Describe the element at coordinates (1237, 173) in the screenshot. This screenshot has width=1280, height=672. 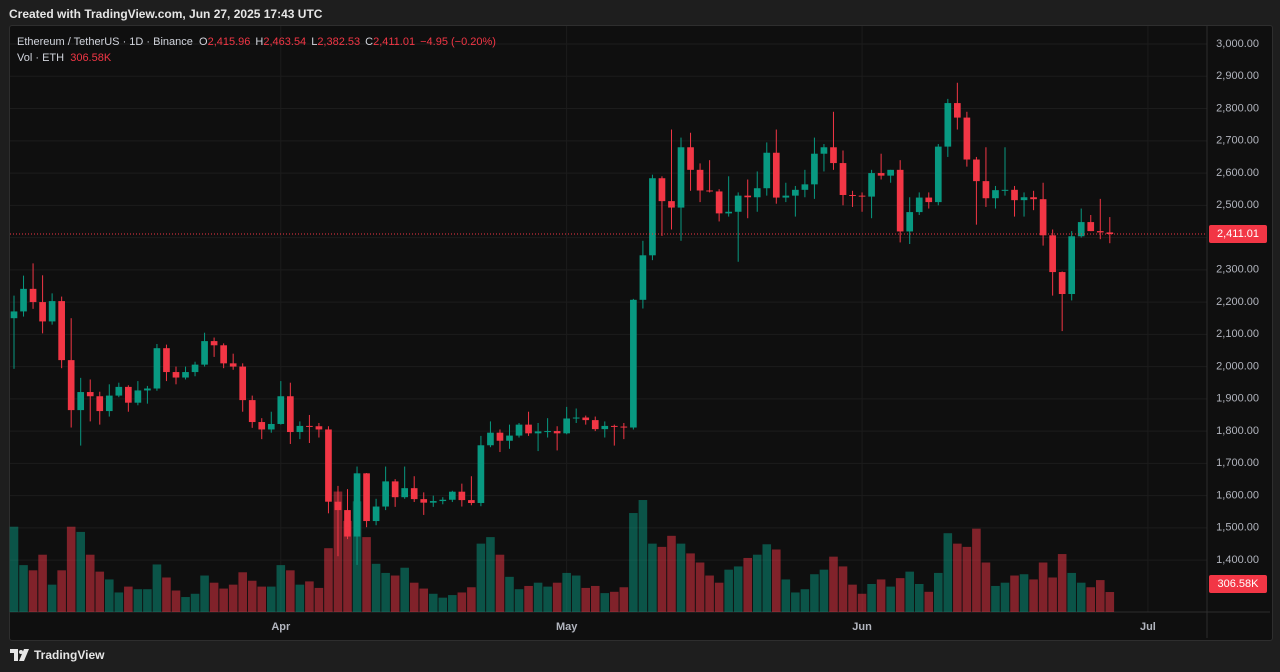
I see `y-tick-label: 2,600.00` at that location.